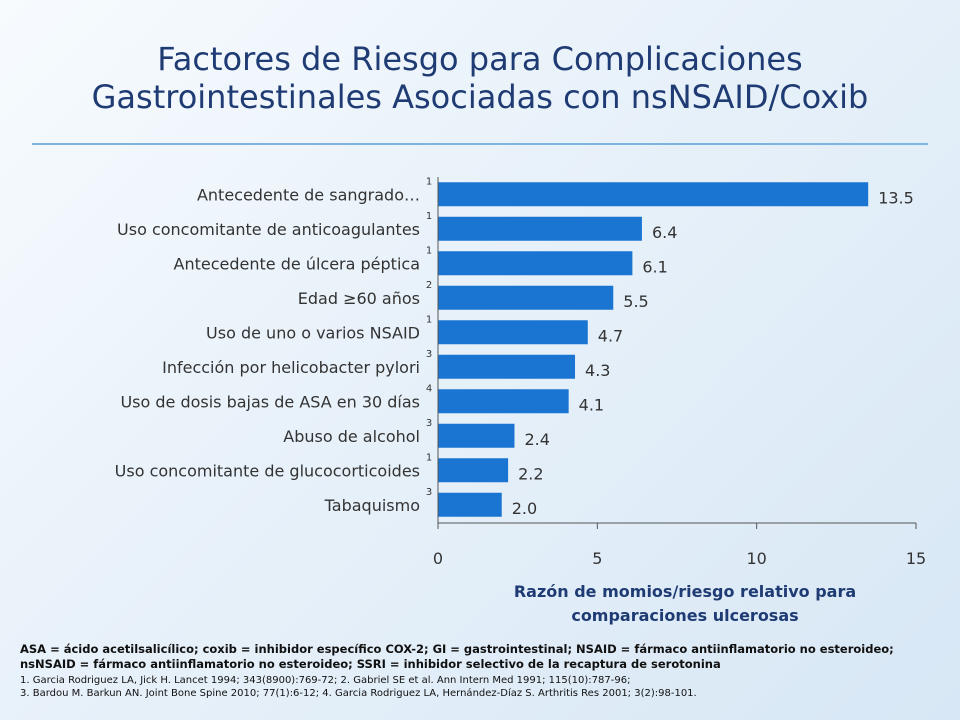 This screenshot has width=960, height=720. I want to click on x-tick-label: 0, so click(438, 558).